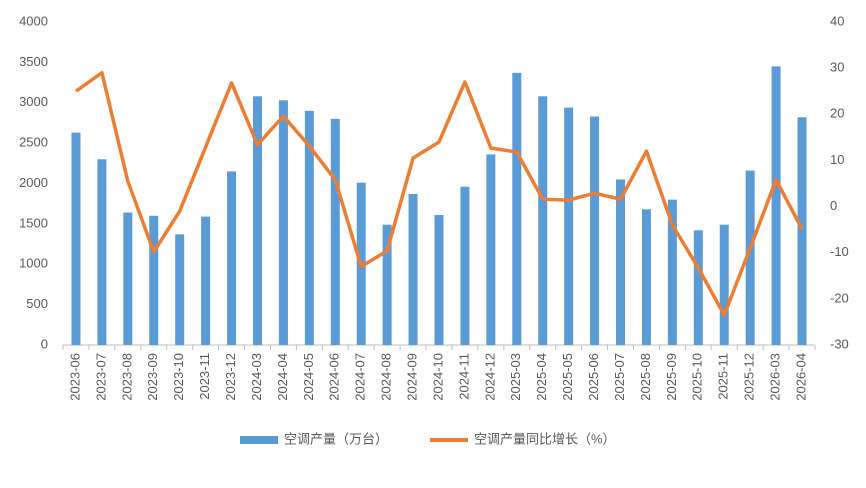 This screenshot has width=866, height=488. What do you see at coordinates (37, 303) in the screenshot?
I see `y-tick-label: 500` at bounding box center [37, 303].